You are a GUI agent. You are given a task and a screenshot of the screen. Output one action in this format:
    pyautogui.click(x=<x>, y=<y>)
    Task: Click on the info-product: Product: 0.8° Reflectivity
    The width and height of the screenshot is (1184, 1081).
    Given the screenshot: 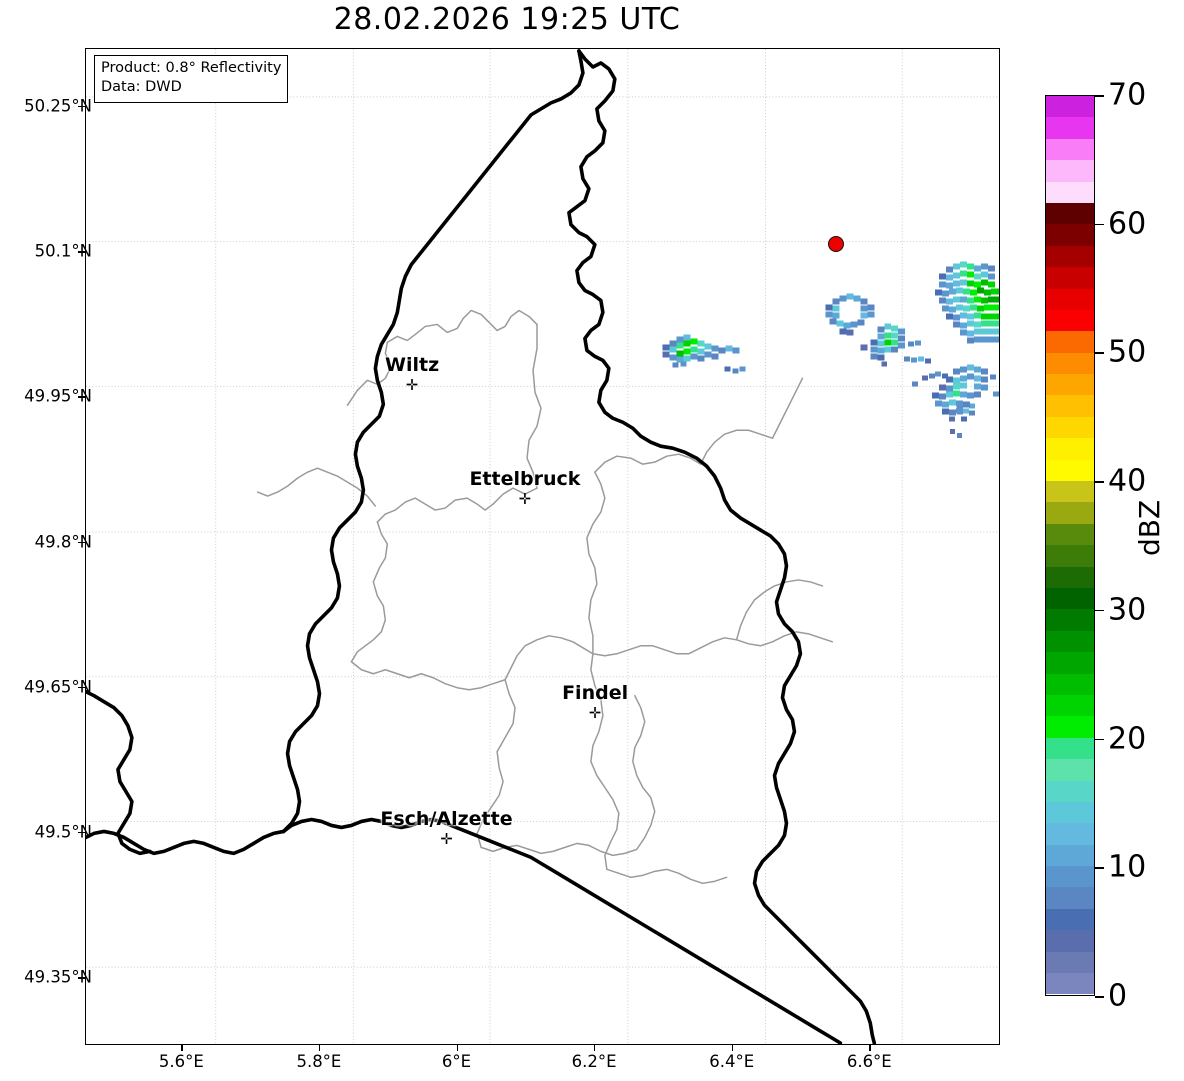 What is the action you would take?
    pyautogui.click(x=191, y=68)
    